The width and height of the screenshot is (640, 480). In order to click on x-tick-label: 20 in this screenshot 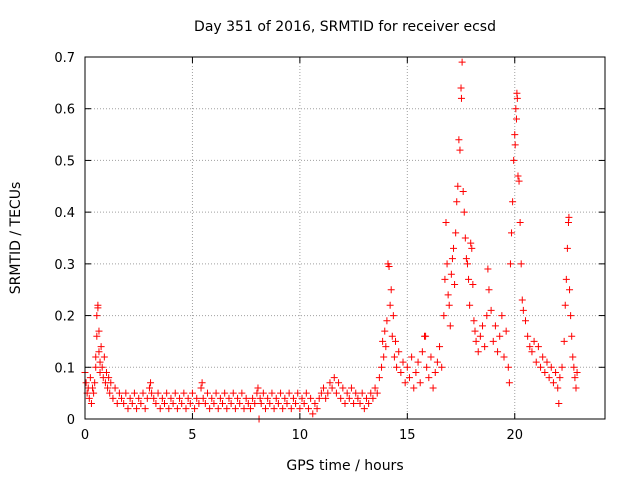, I will do `click(514, 435)`.